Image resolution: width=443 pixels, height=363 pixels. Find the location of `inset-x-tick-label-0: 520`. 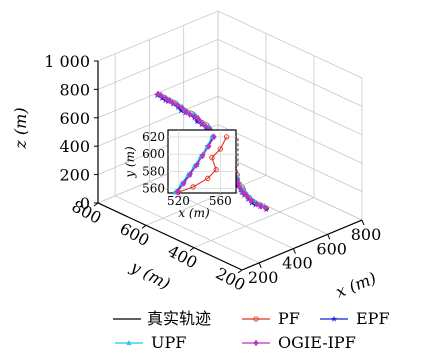

inset-x-tick-label-0: 520 is located at coordinates (178, 201).